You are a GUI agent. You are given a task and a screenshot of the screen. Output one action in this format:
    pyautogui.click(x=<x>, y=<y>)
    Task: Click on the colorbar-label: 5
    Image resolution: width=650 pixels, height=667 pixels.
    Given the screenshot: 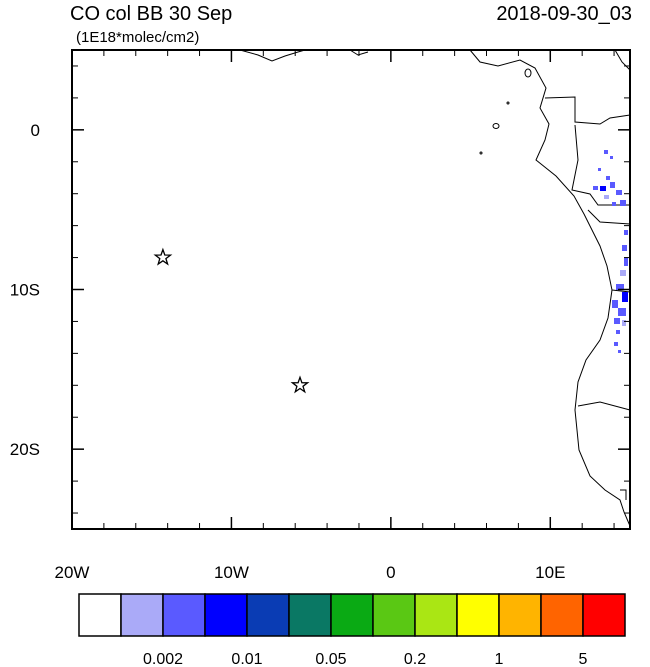 What is the action you would take?
    pyautogui.click(x=583, y=659)
    